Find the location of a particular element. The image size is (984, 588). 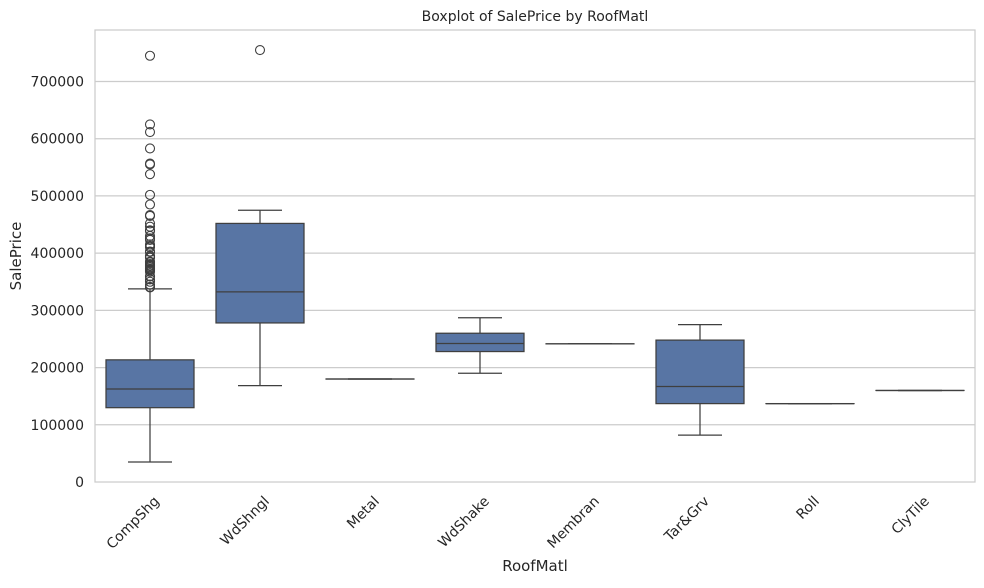

y-tick-label: 300000 is located at coordinates (57, 311).